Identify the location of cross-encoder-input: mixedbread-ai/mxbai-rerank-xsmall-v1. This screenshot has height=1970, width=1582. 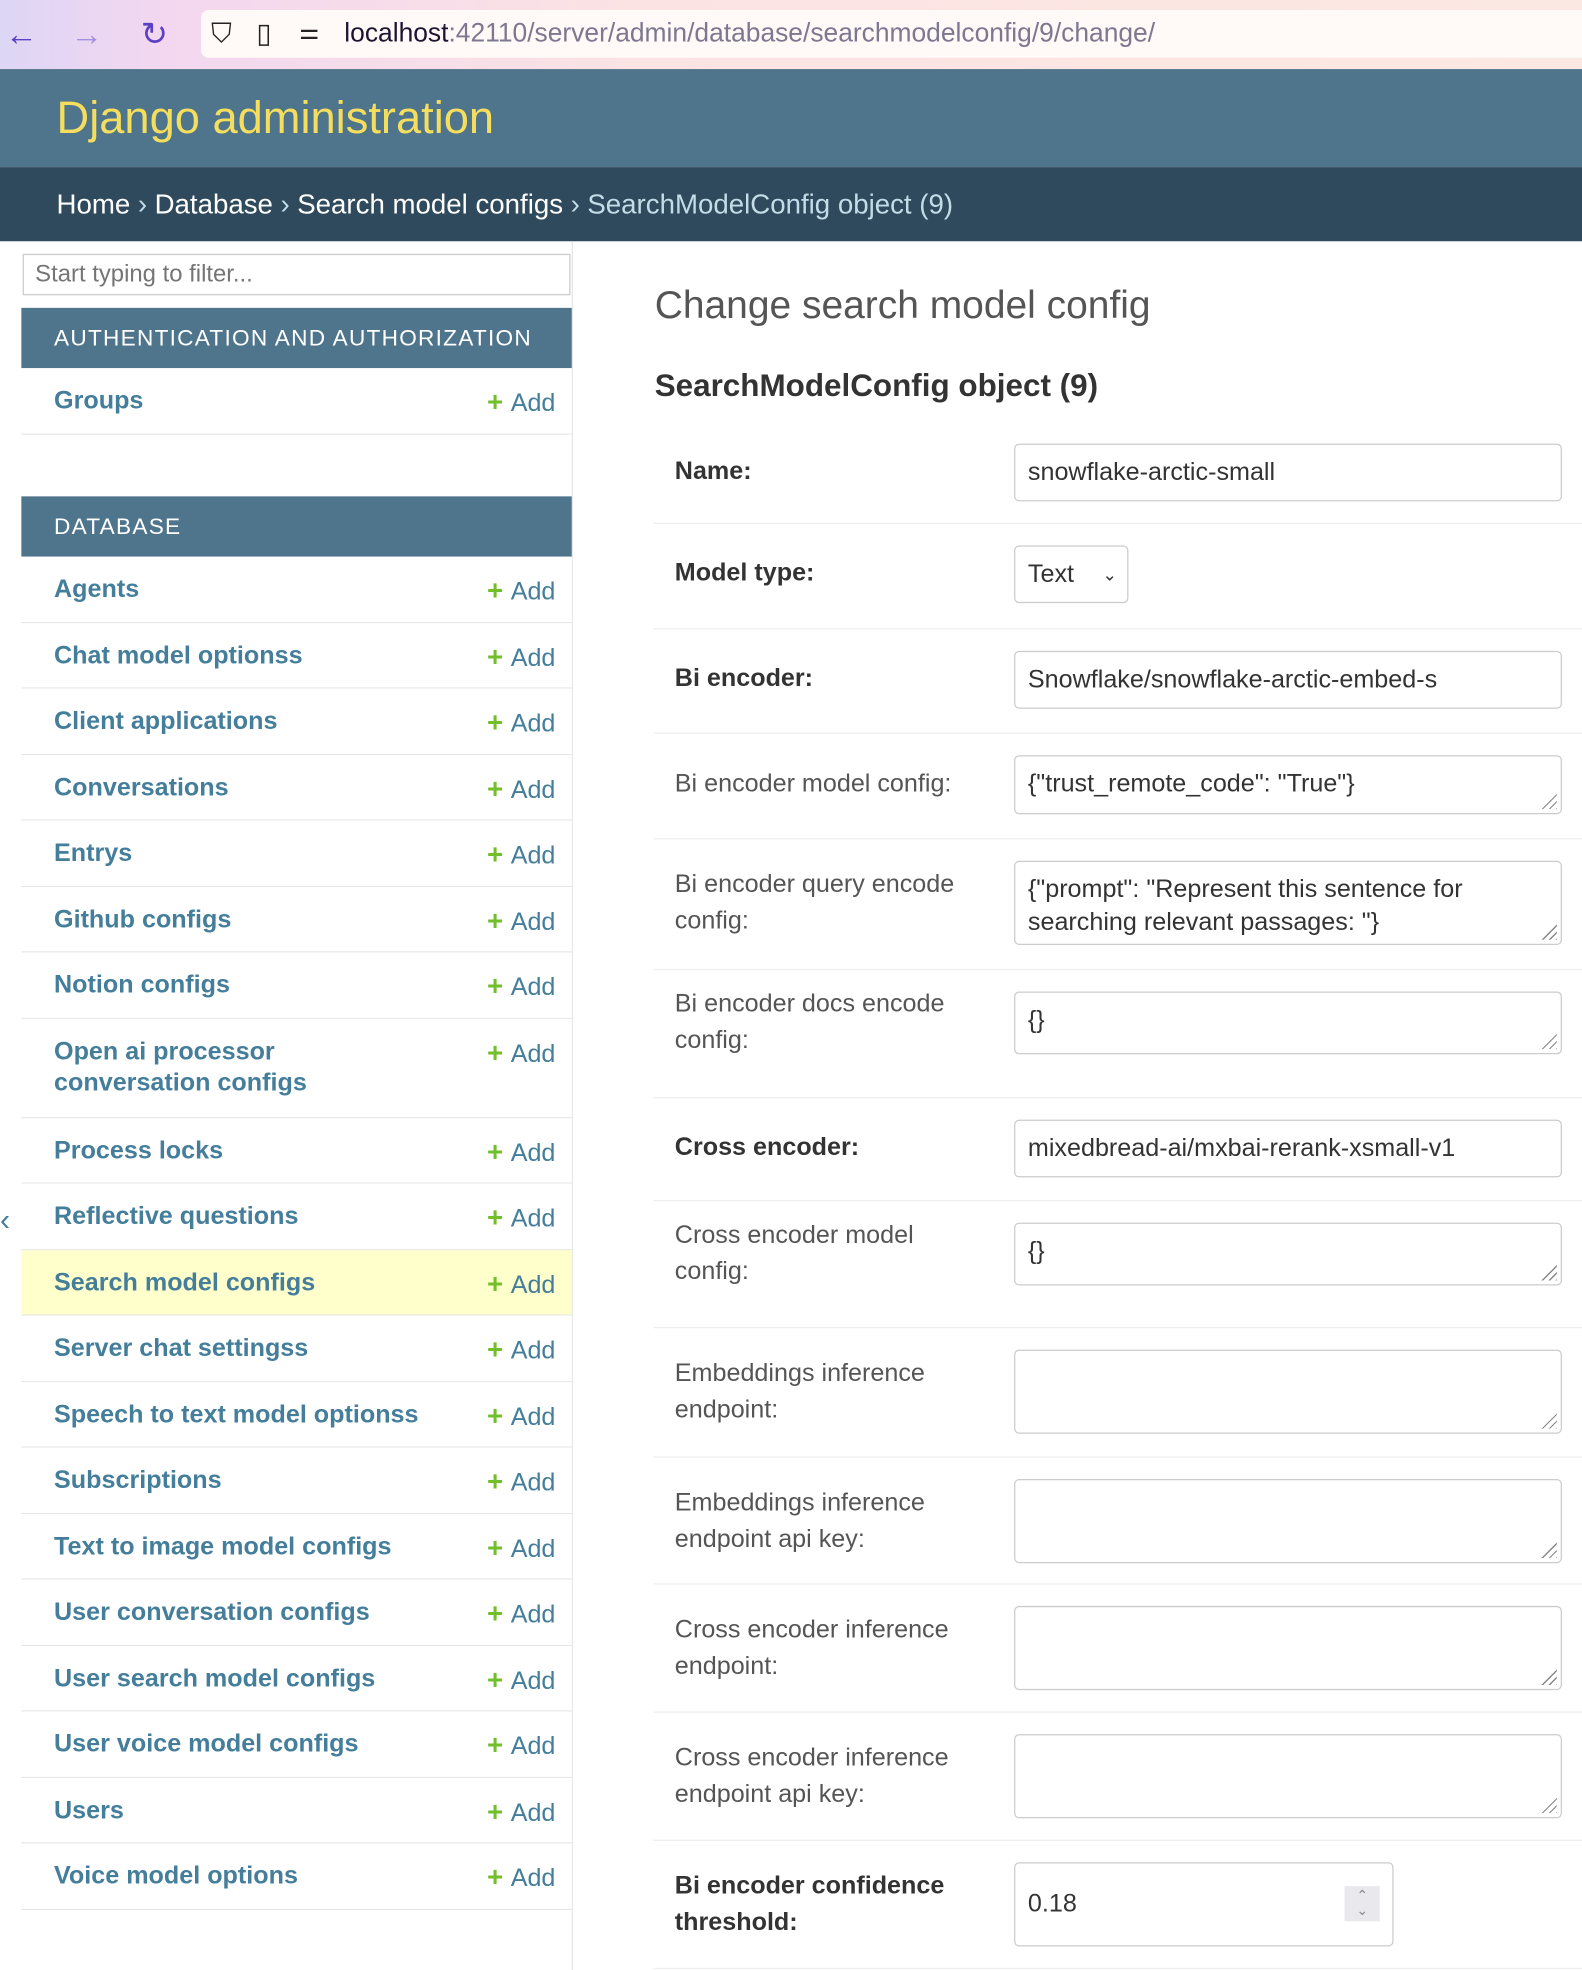
(1288, 1148).